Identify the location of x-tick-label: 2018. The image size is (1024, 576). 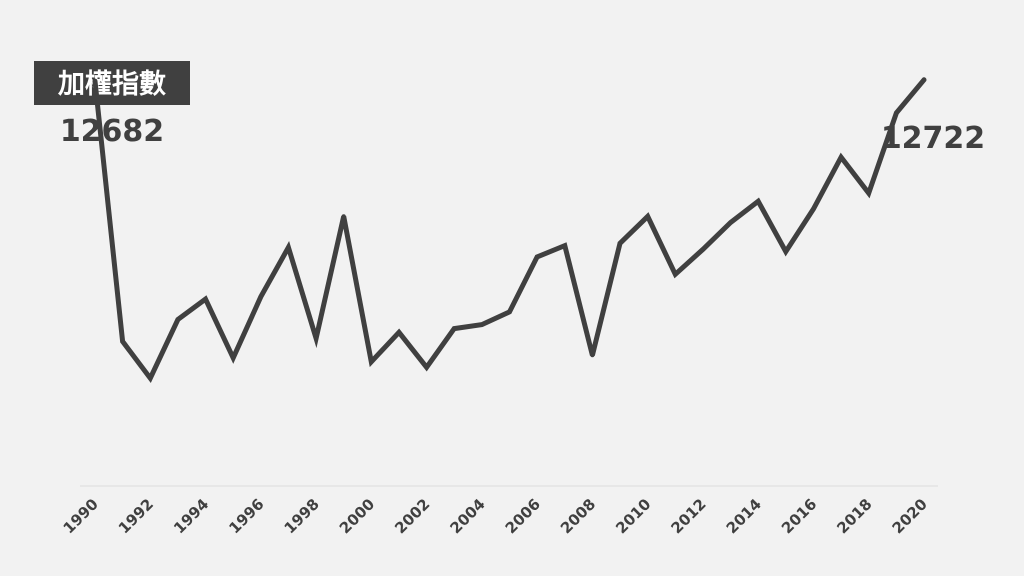
(854, 516).